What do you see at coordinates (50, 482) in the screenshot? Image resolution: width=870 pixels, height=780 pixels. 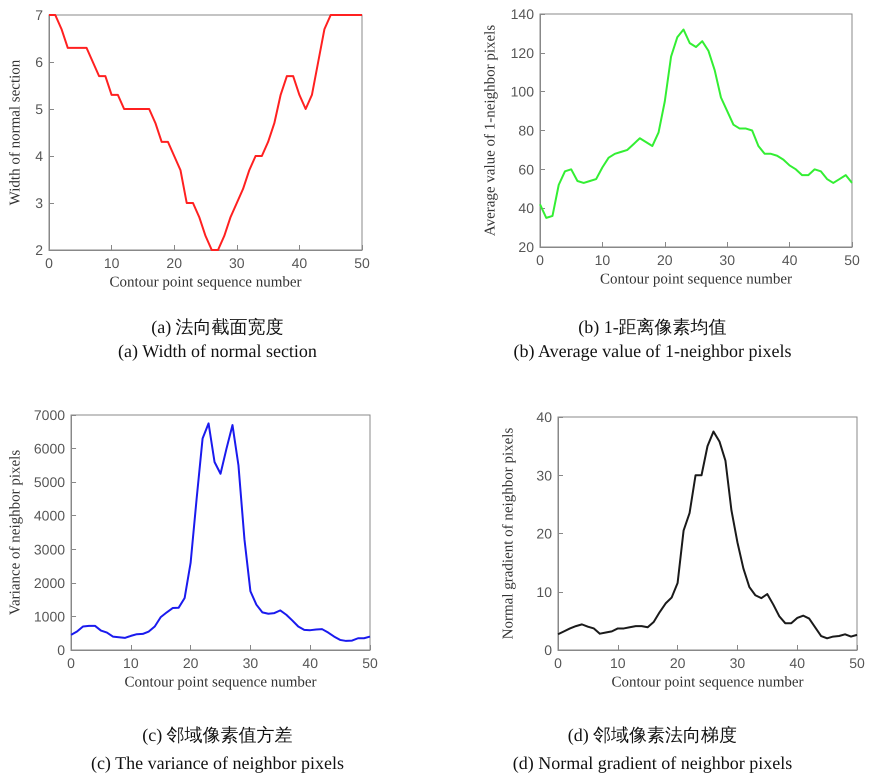 I see `y-tick-label: 5000` at bounding box center [50, 482].